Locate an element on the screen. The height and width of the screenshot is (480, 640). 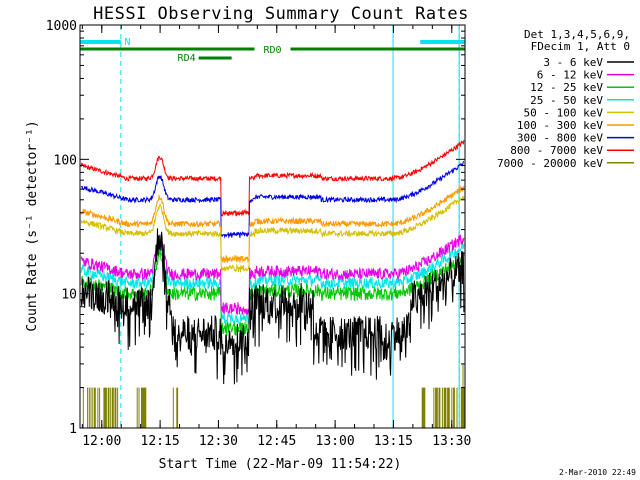
x-tick-label: 12:30 is located at coordinates (218, 441).